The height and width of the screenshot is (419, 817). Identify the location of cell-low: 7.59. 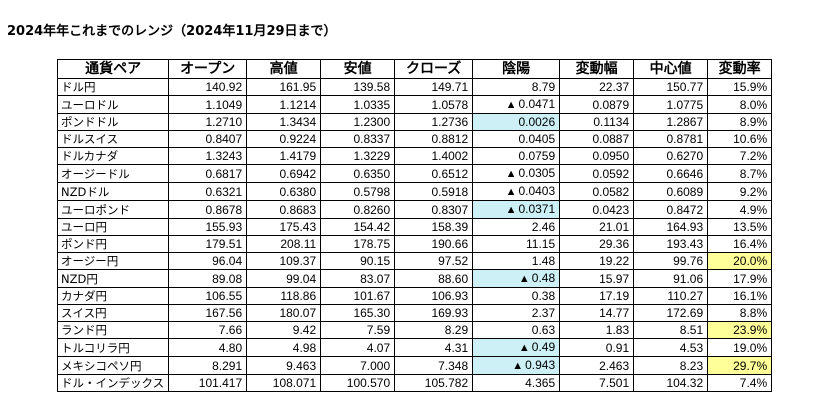
(358, 330).